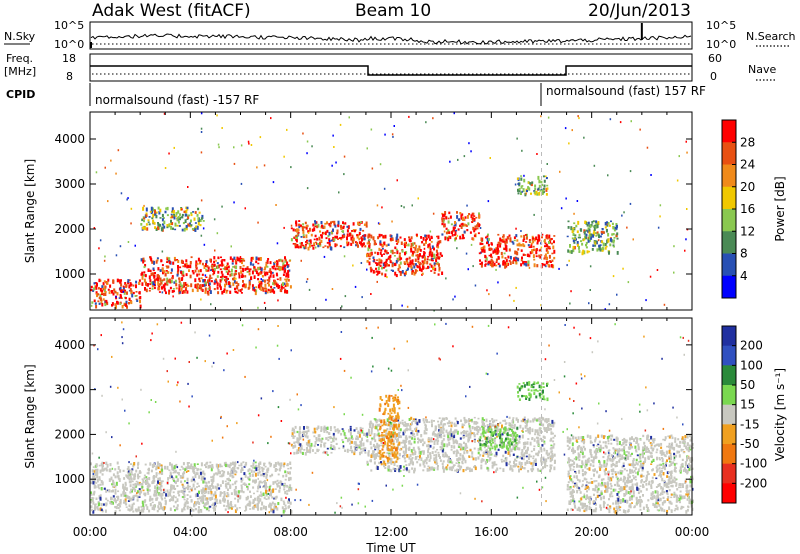  I want to click on freq-tick-bottom: 8, so click(69, 76).